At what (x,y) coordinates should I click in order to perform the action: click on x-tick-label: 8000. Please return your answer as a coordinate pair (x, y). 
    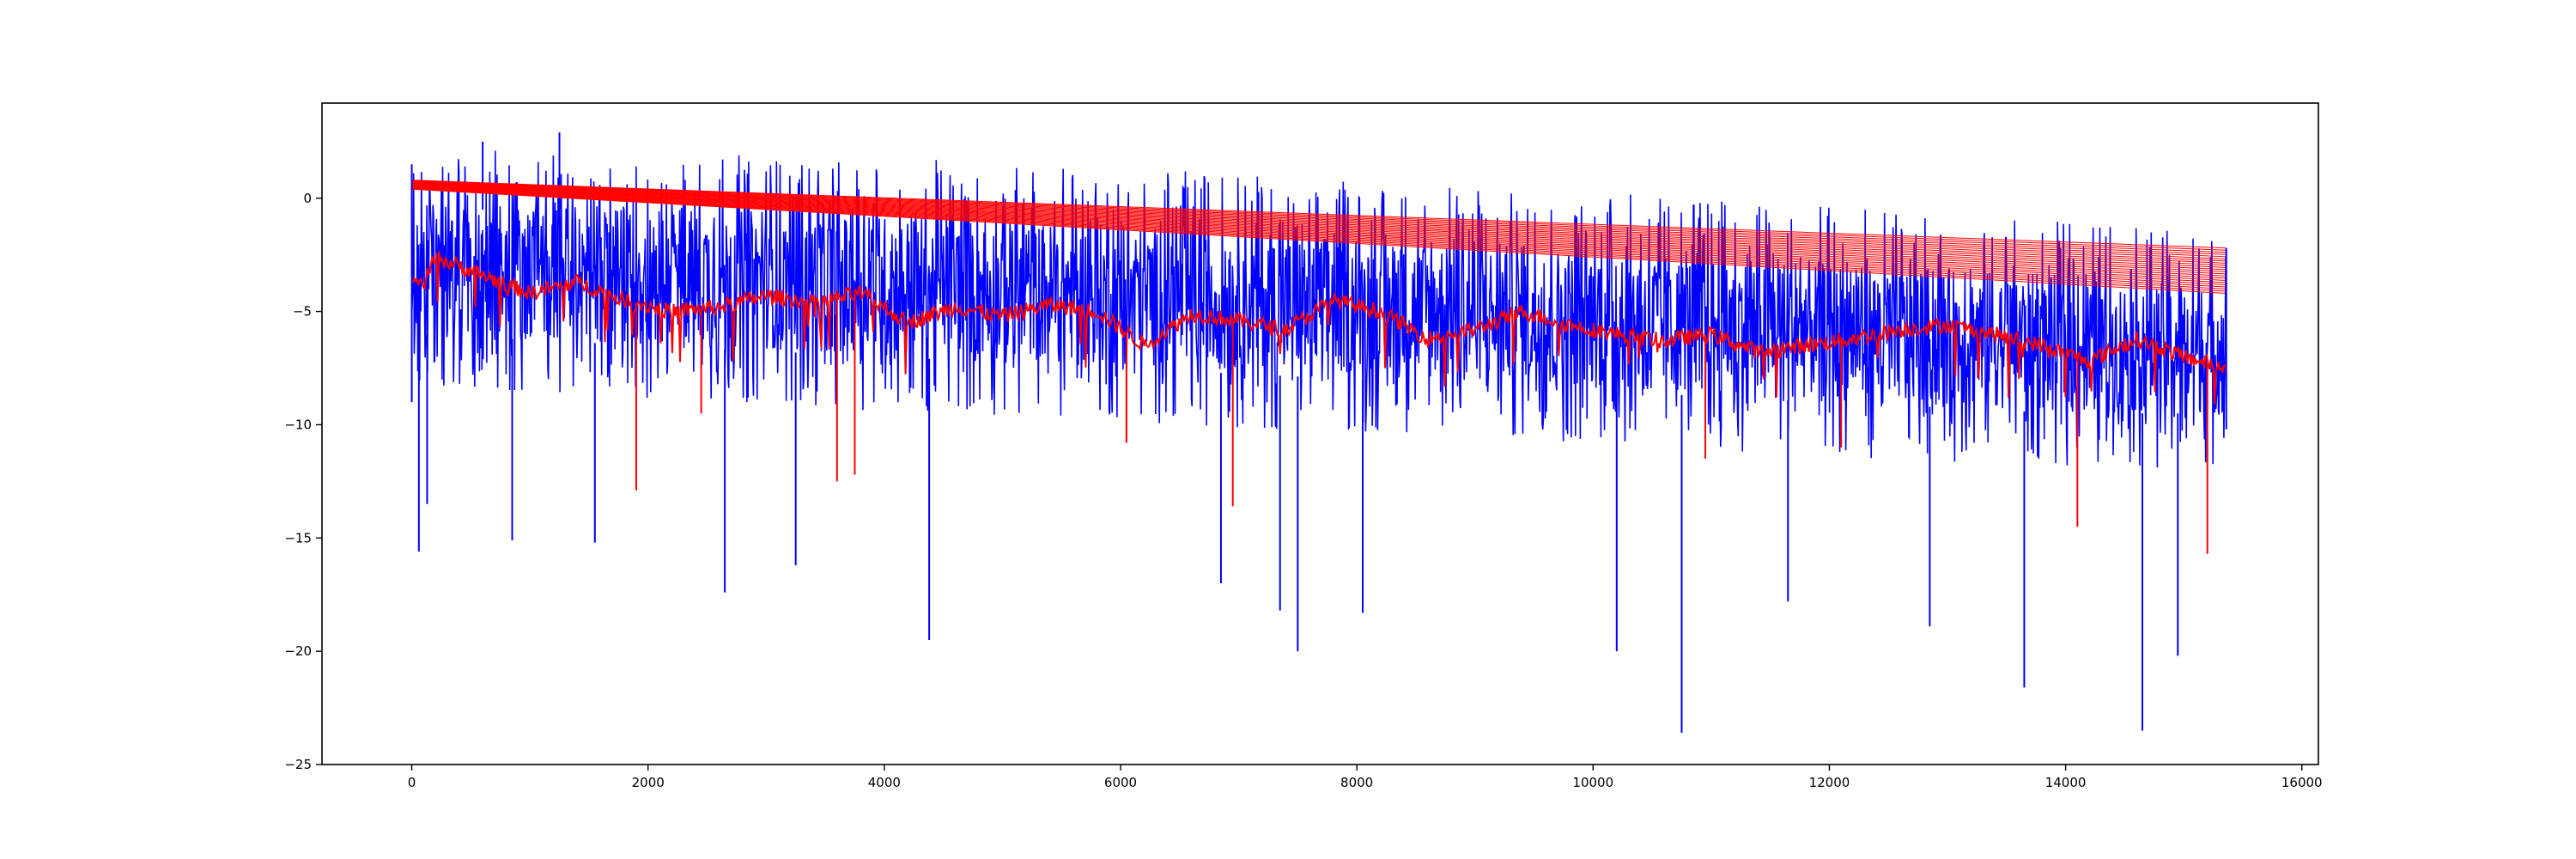
    Looking at the image, I should click on (1356, 783).